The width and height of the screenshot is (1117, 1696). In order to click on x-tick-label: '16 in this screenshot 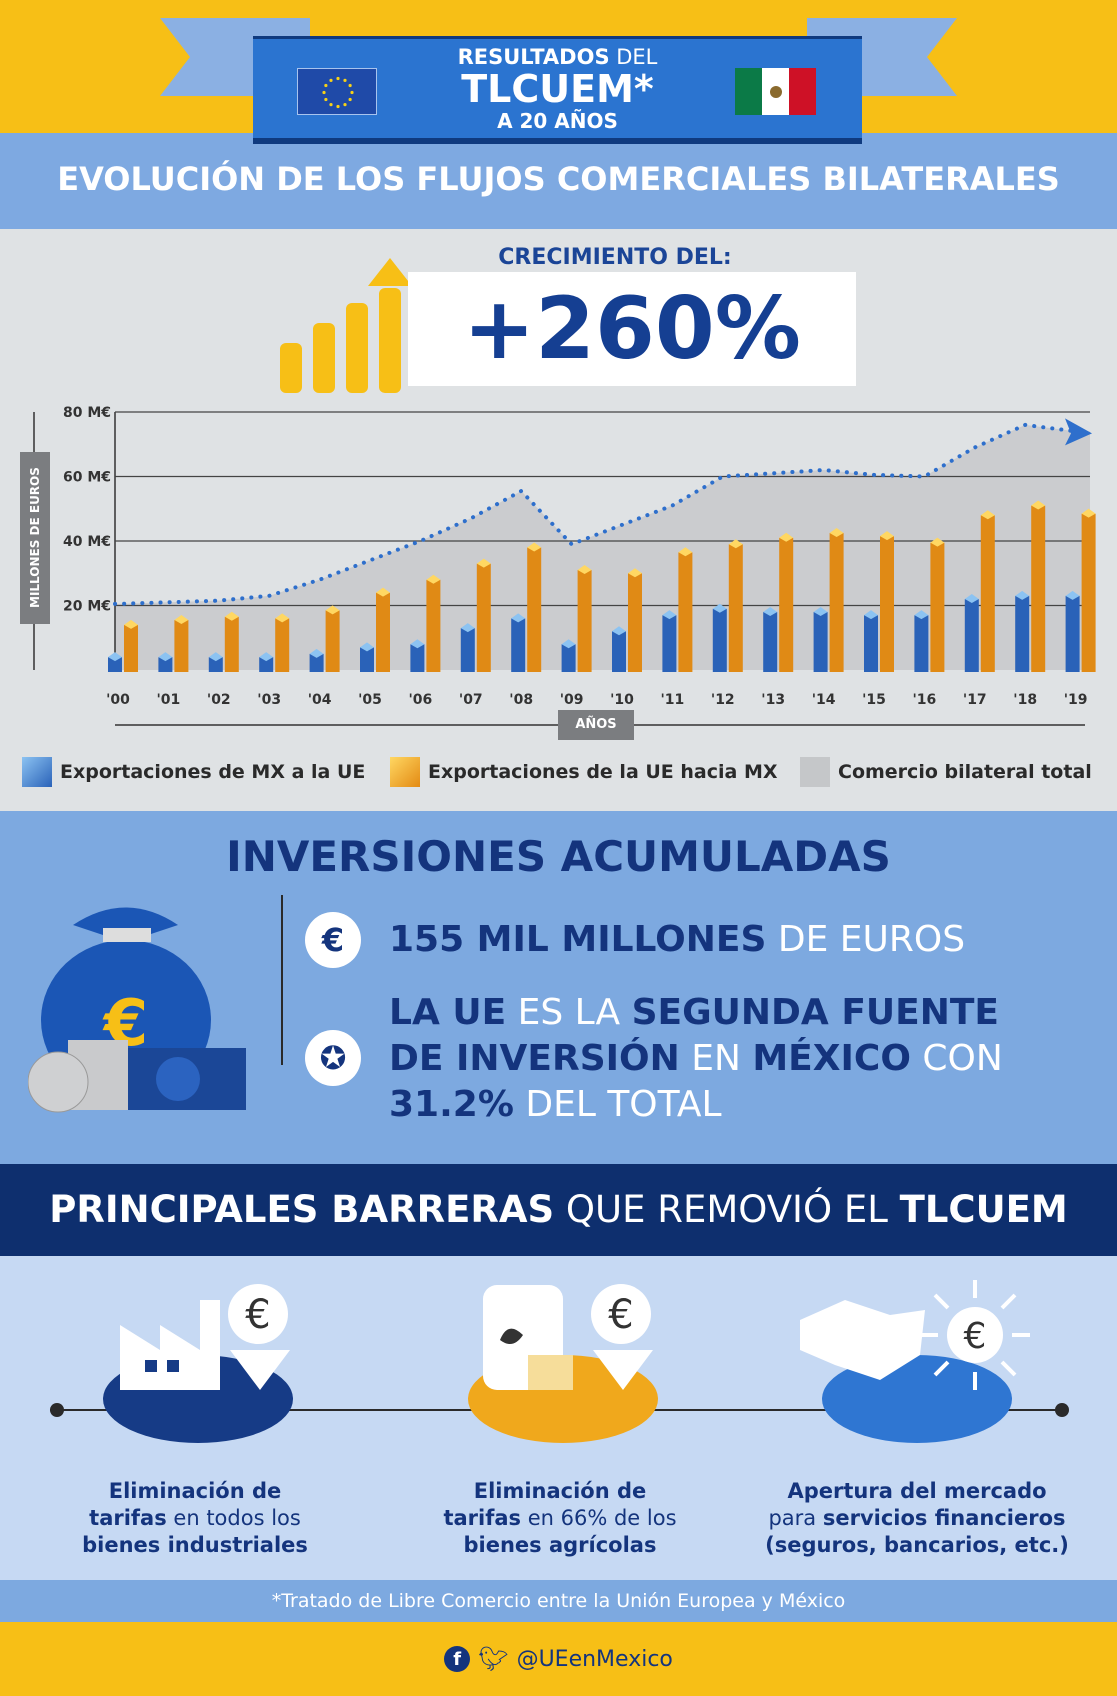, I will do `click(925, 700)`.